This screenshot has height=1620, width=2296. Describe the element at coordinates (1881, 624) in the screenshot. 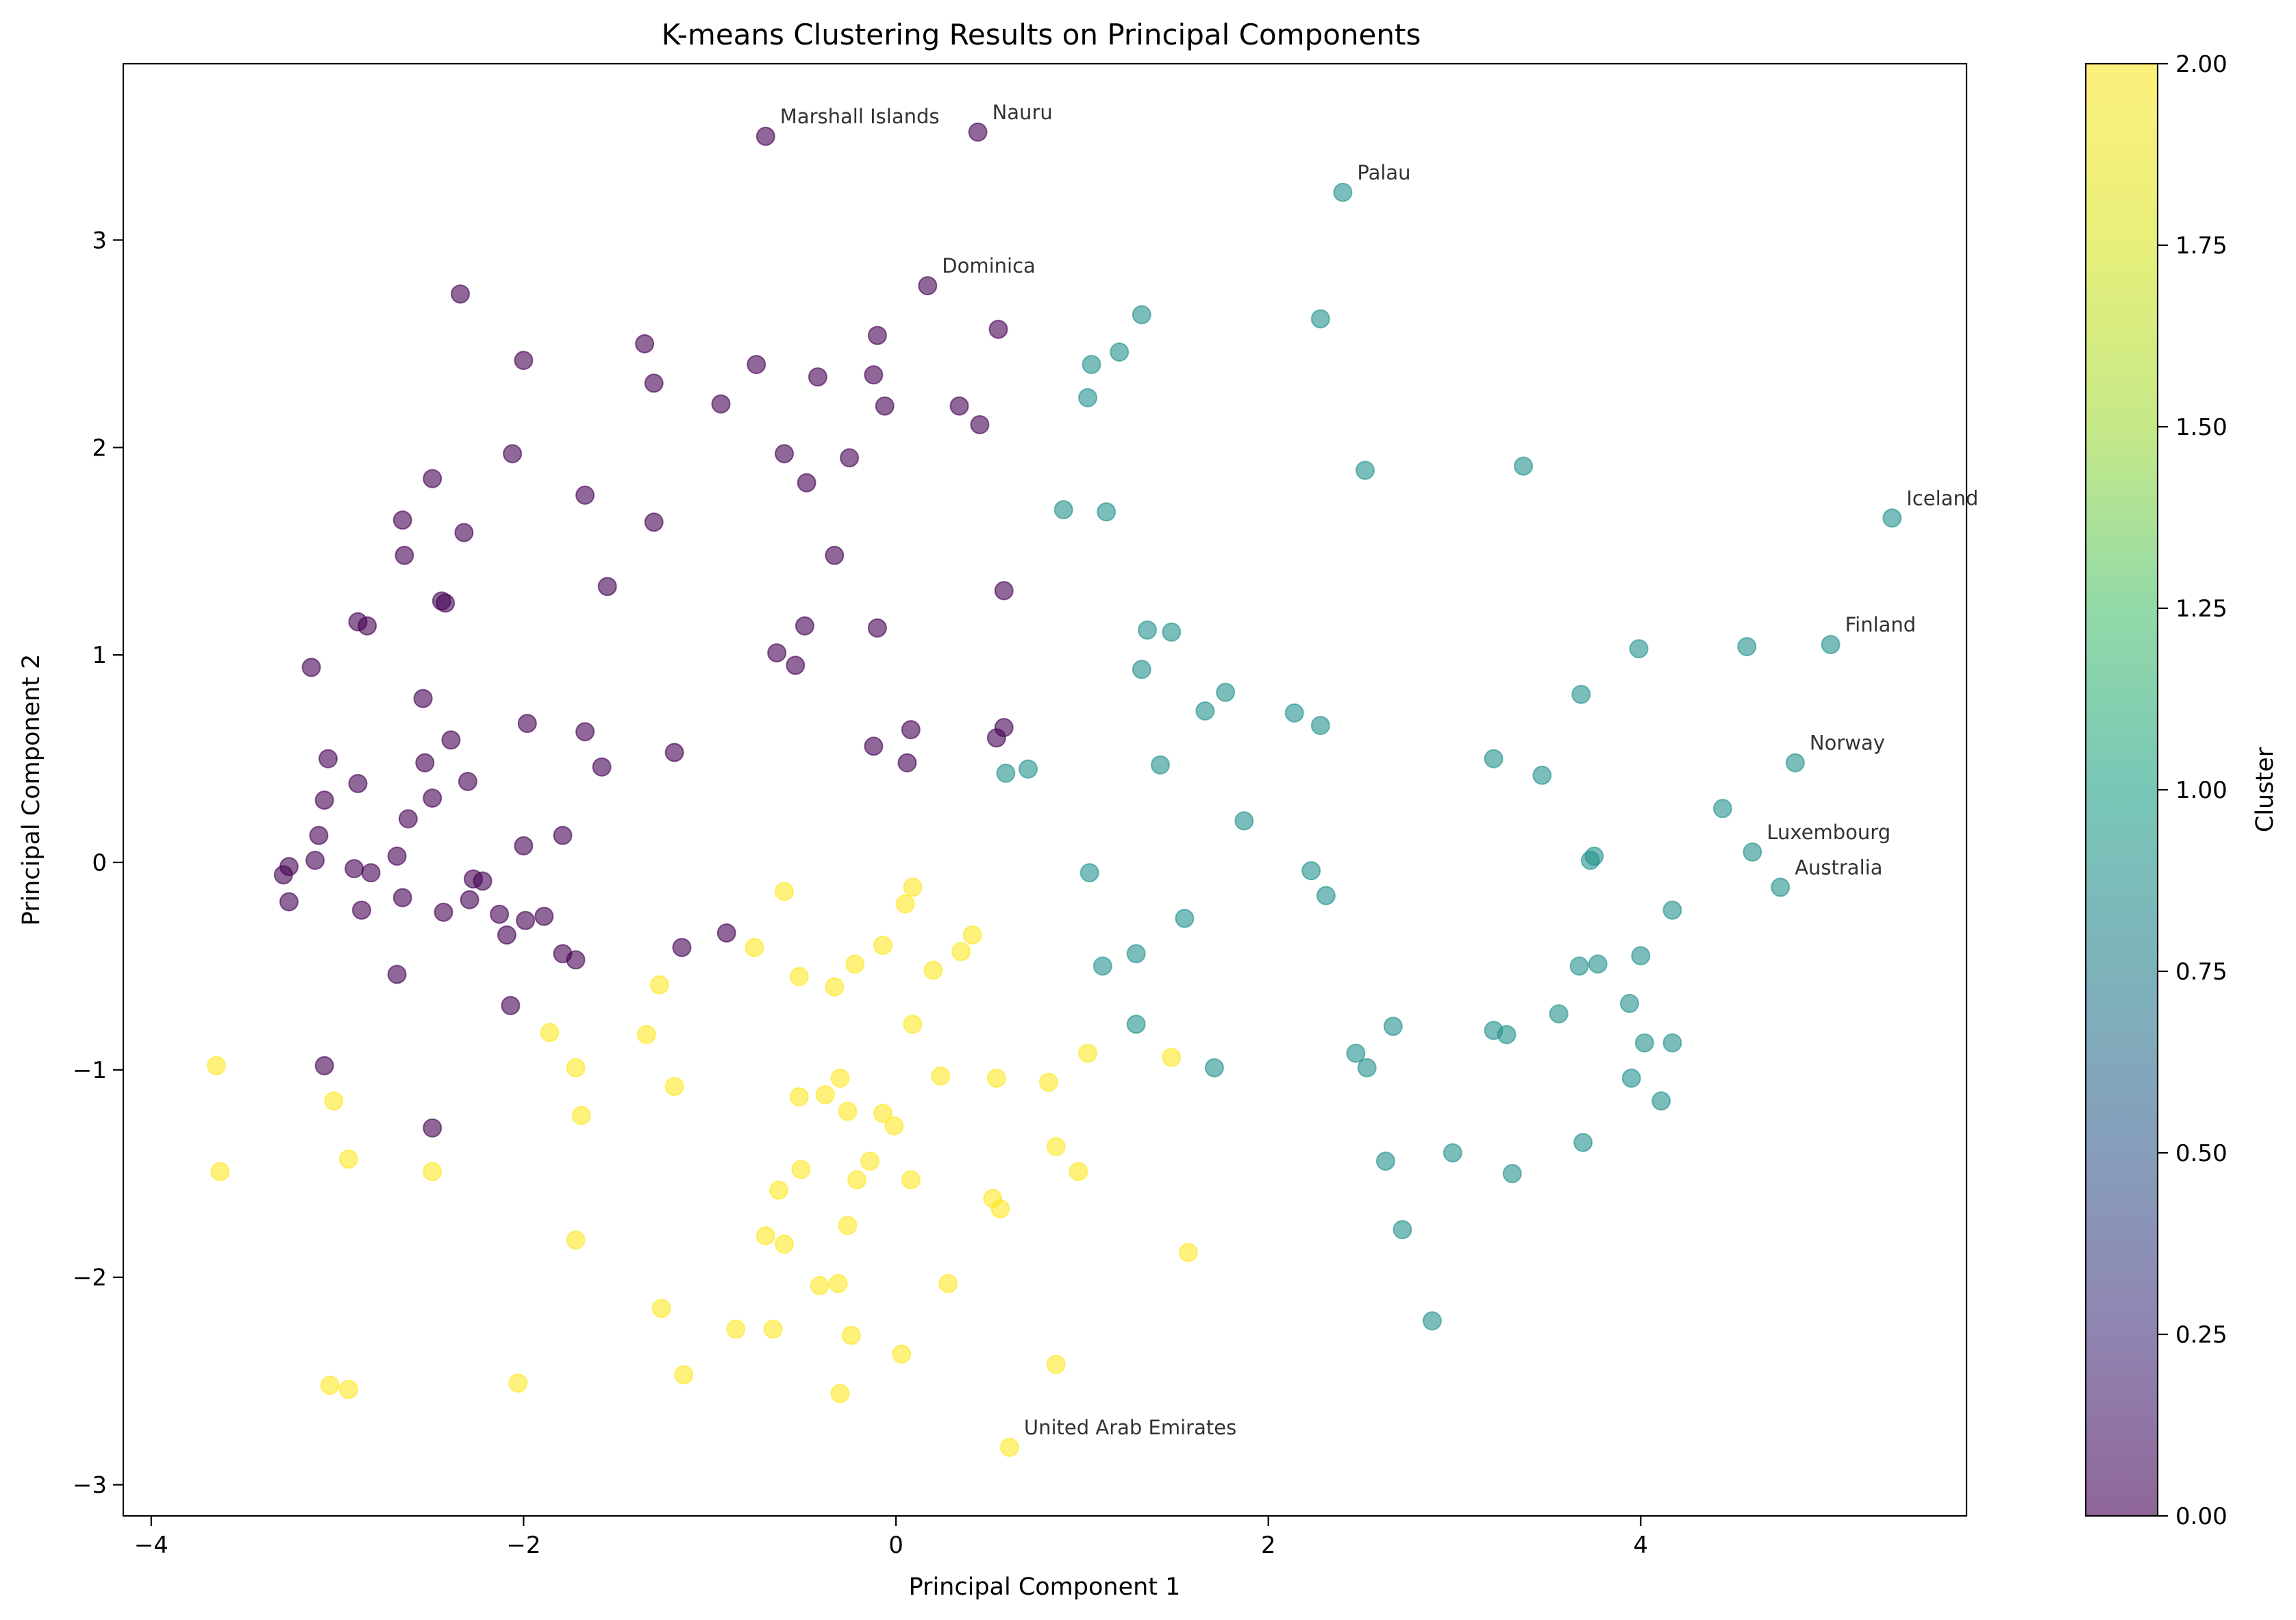

I see `point-annotation: Finland` at that location.